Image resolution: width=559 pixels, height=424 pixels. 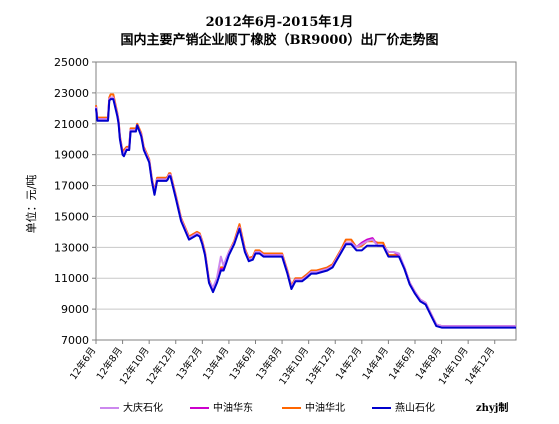 I want to click on legend-label: 大庆石化, so click(x=143, y=408).